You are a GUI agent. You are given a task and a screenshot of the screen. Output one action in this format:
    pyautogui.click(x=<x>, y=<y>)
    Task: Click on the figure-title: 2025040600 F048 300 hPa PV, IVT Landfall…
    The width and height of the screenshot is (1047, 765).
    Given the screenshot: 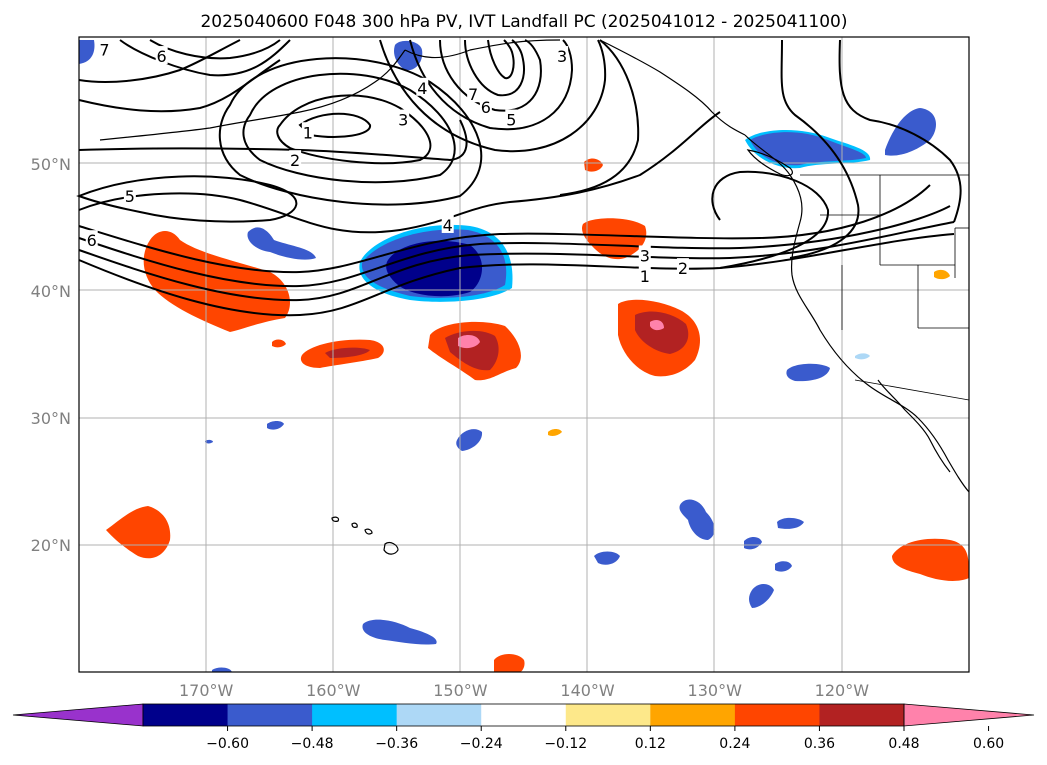 What is the action you would take?
    pyautogui.click(x=523, y=22)
    